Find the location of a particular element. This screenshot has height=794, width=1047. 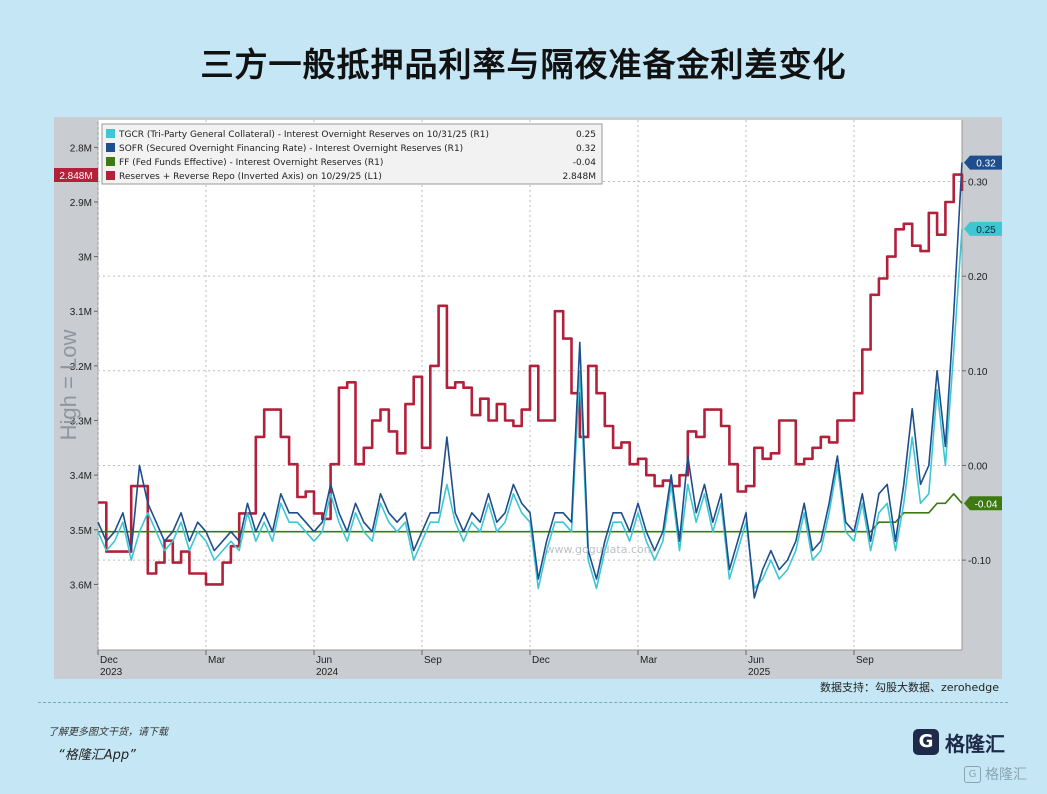

legend-last-value: 0.32 is located at coordinates (586, 149).